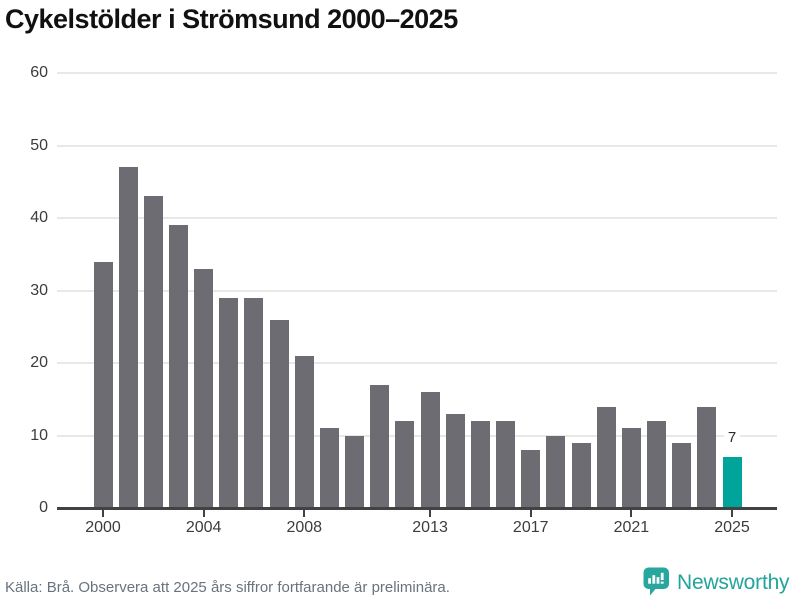 The image size is (800, 600). What do you see at coordinates (430, 513) in the screenshot?
I see `x-axis-tick-2013` at bounding box center [430, 513].